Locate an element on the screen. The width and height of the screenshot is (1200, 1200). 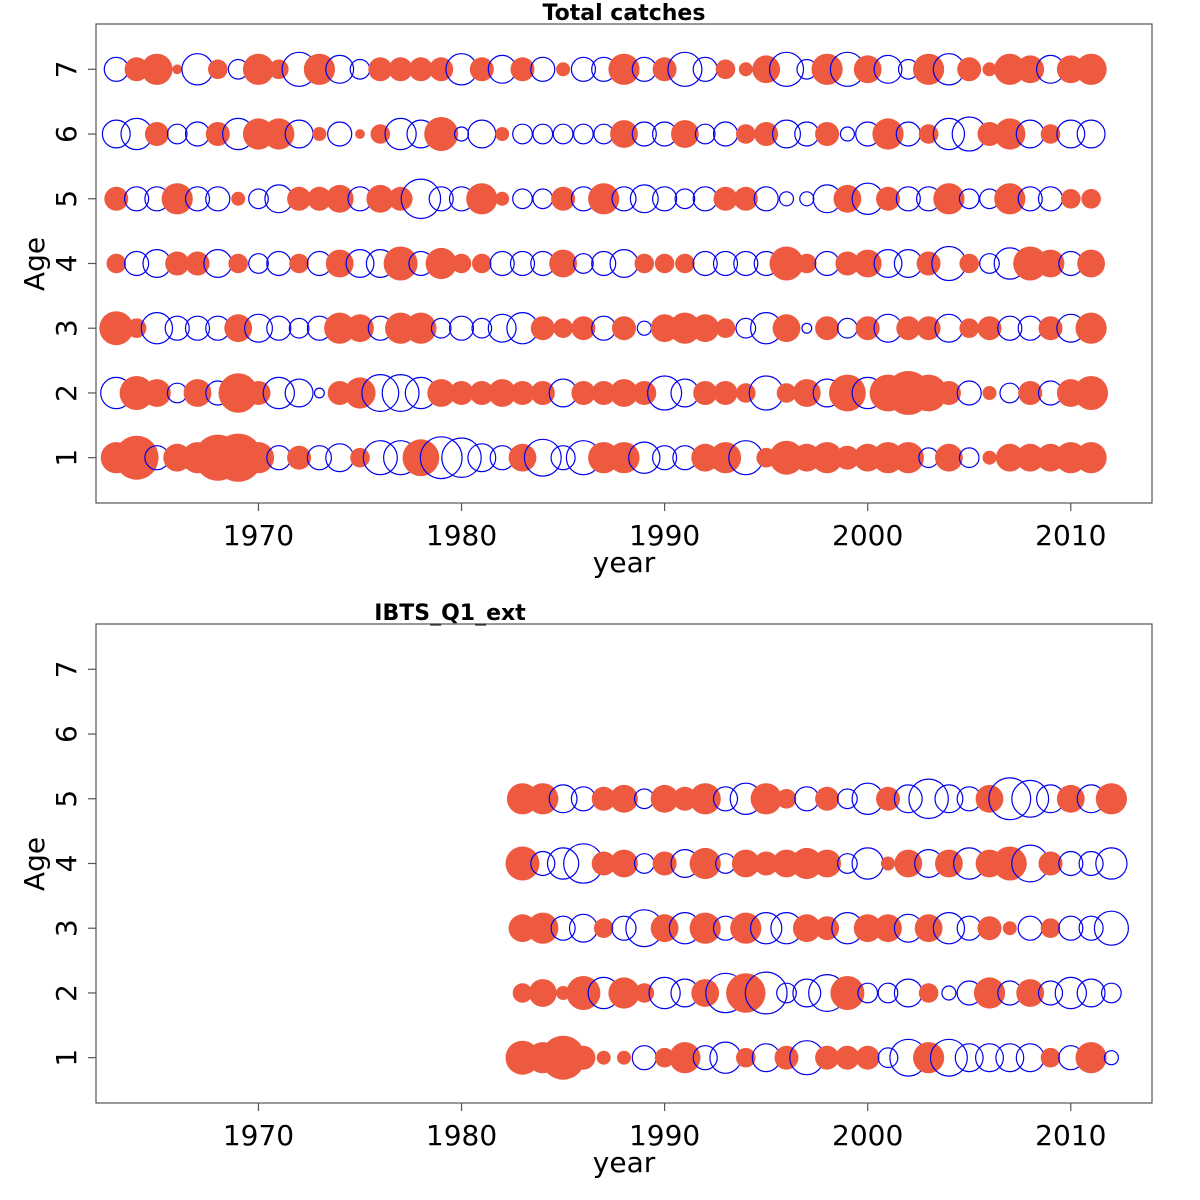
bubble-age1-2001 is located at coordinates (888, 1058).